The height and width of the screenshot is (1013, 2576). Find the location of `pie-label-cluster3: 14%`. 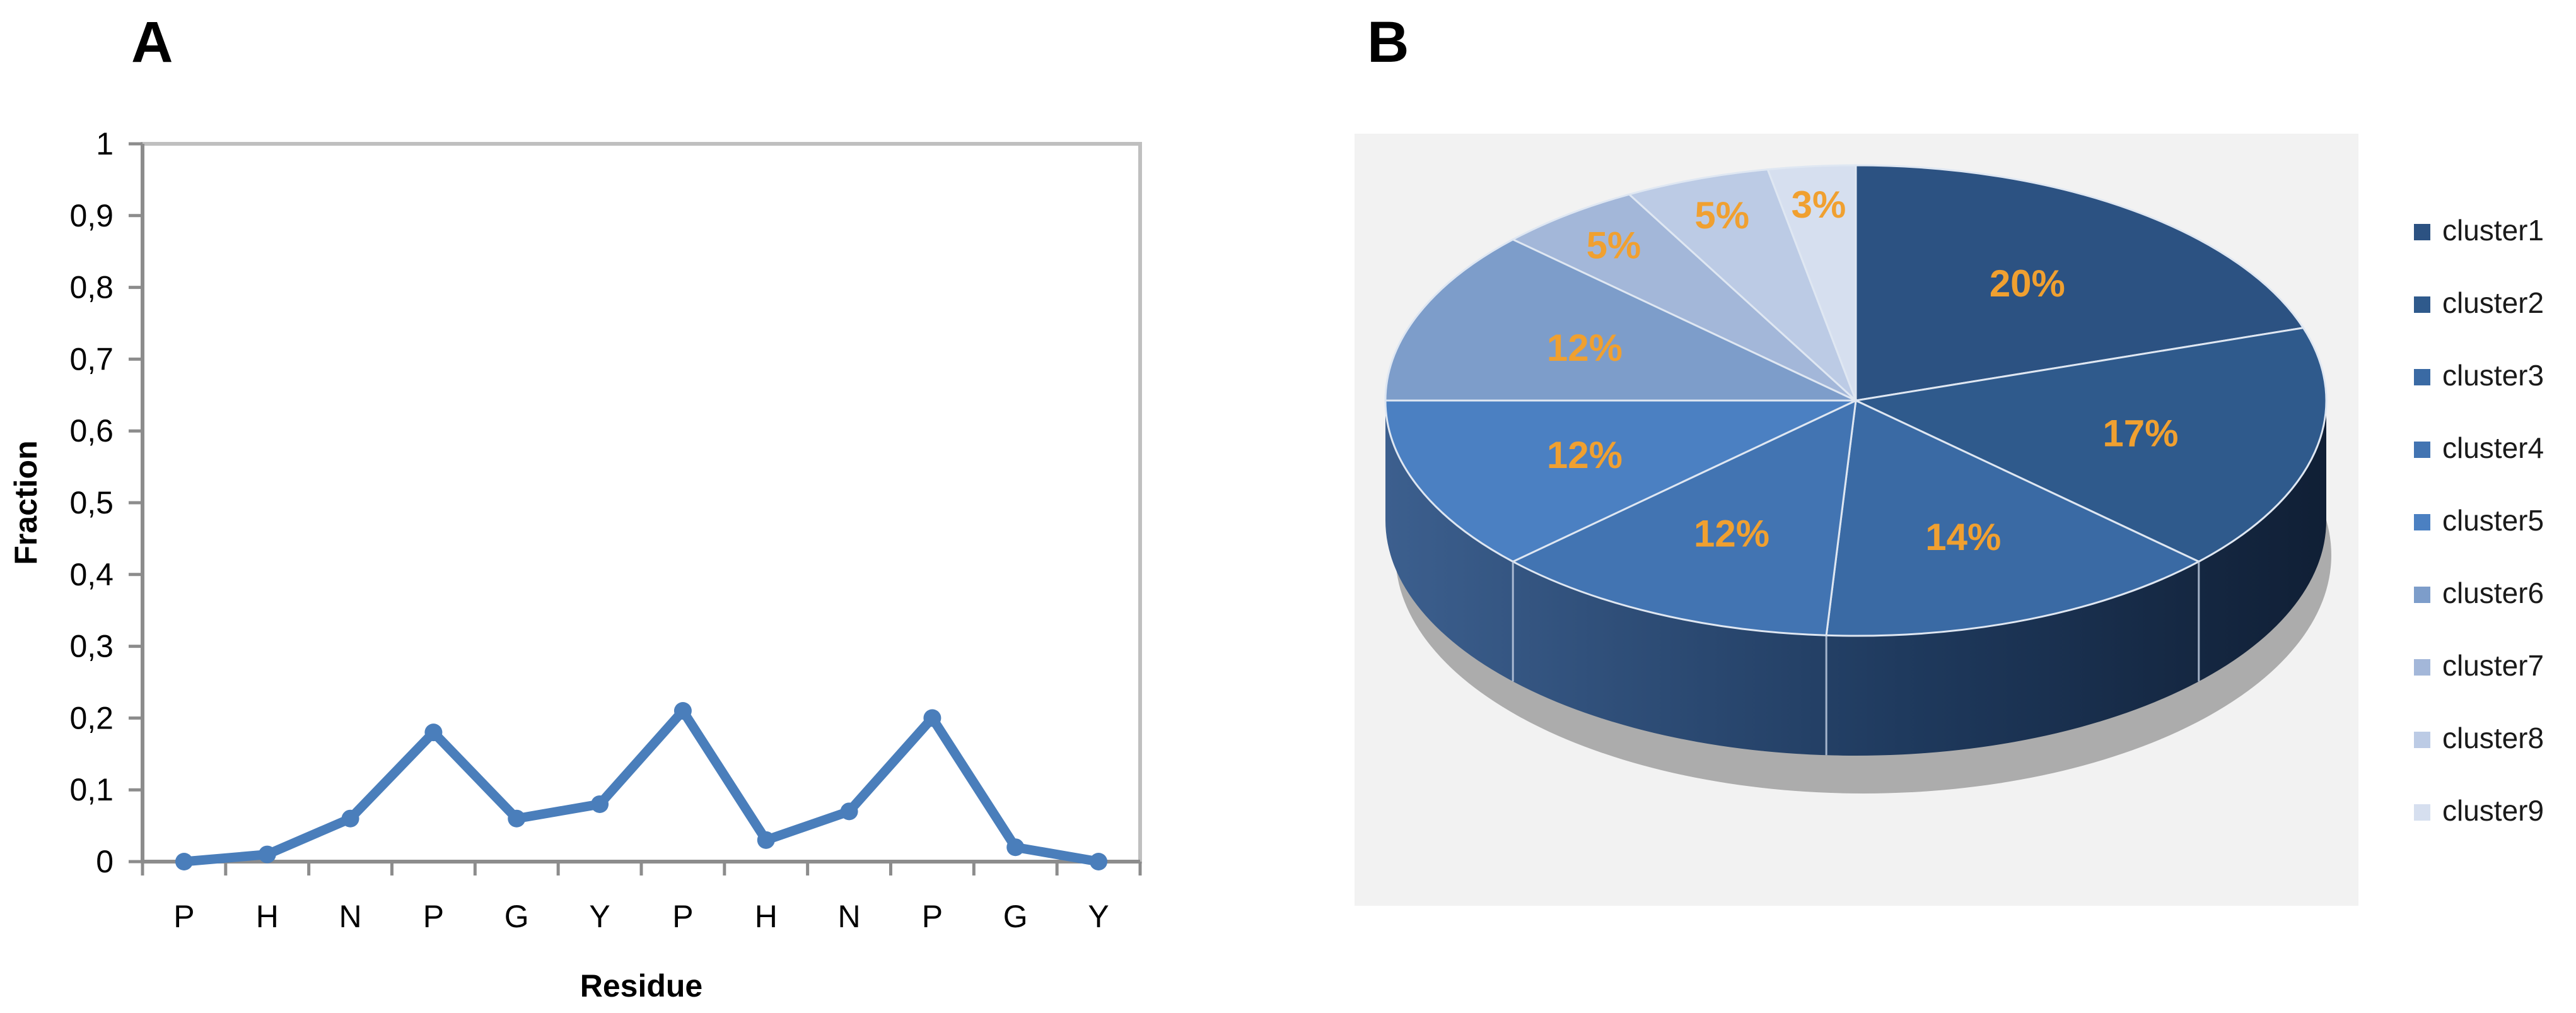

pie-label-cluster3: 14% is located at coordinates (1963, 537).